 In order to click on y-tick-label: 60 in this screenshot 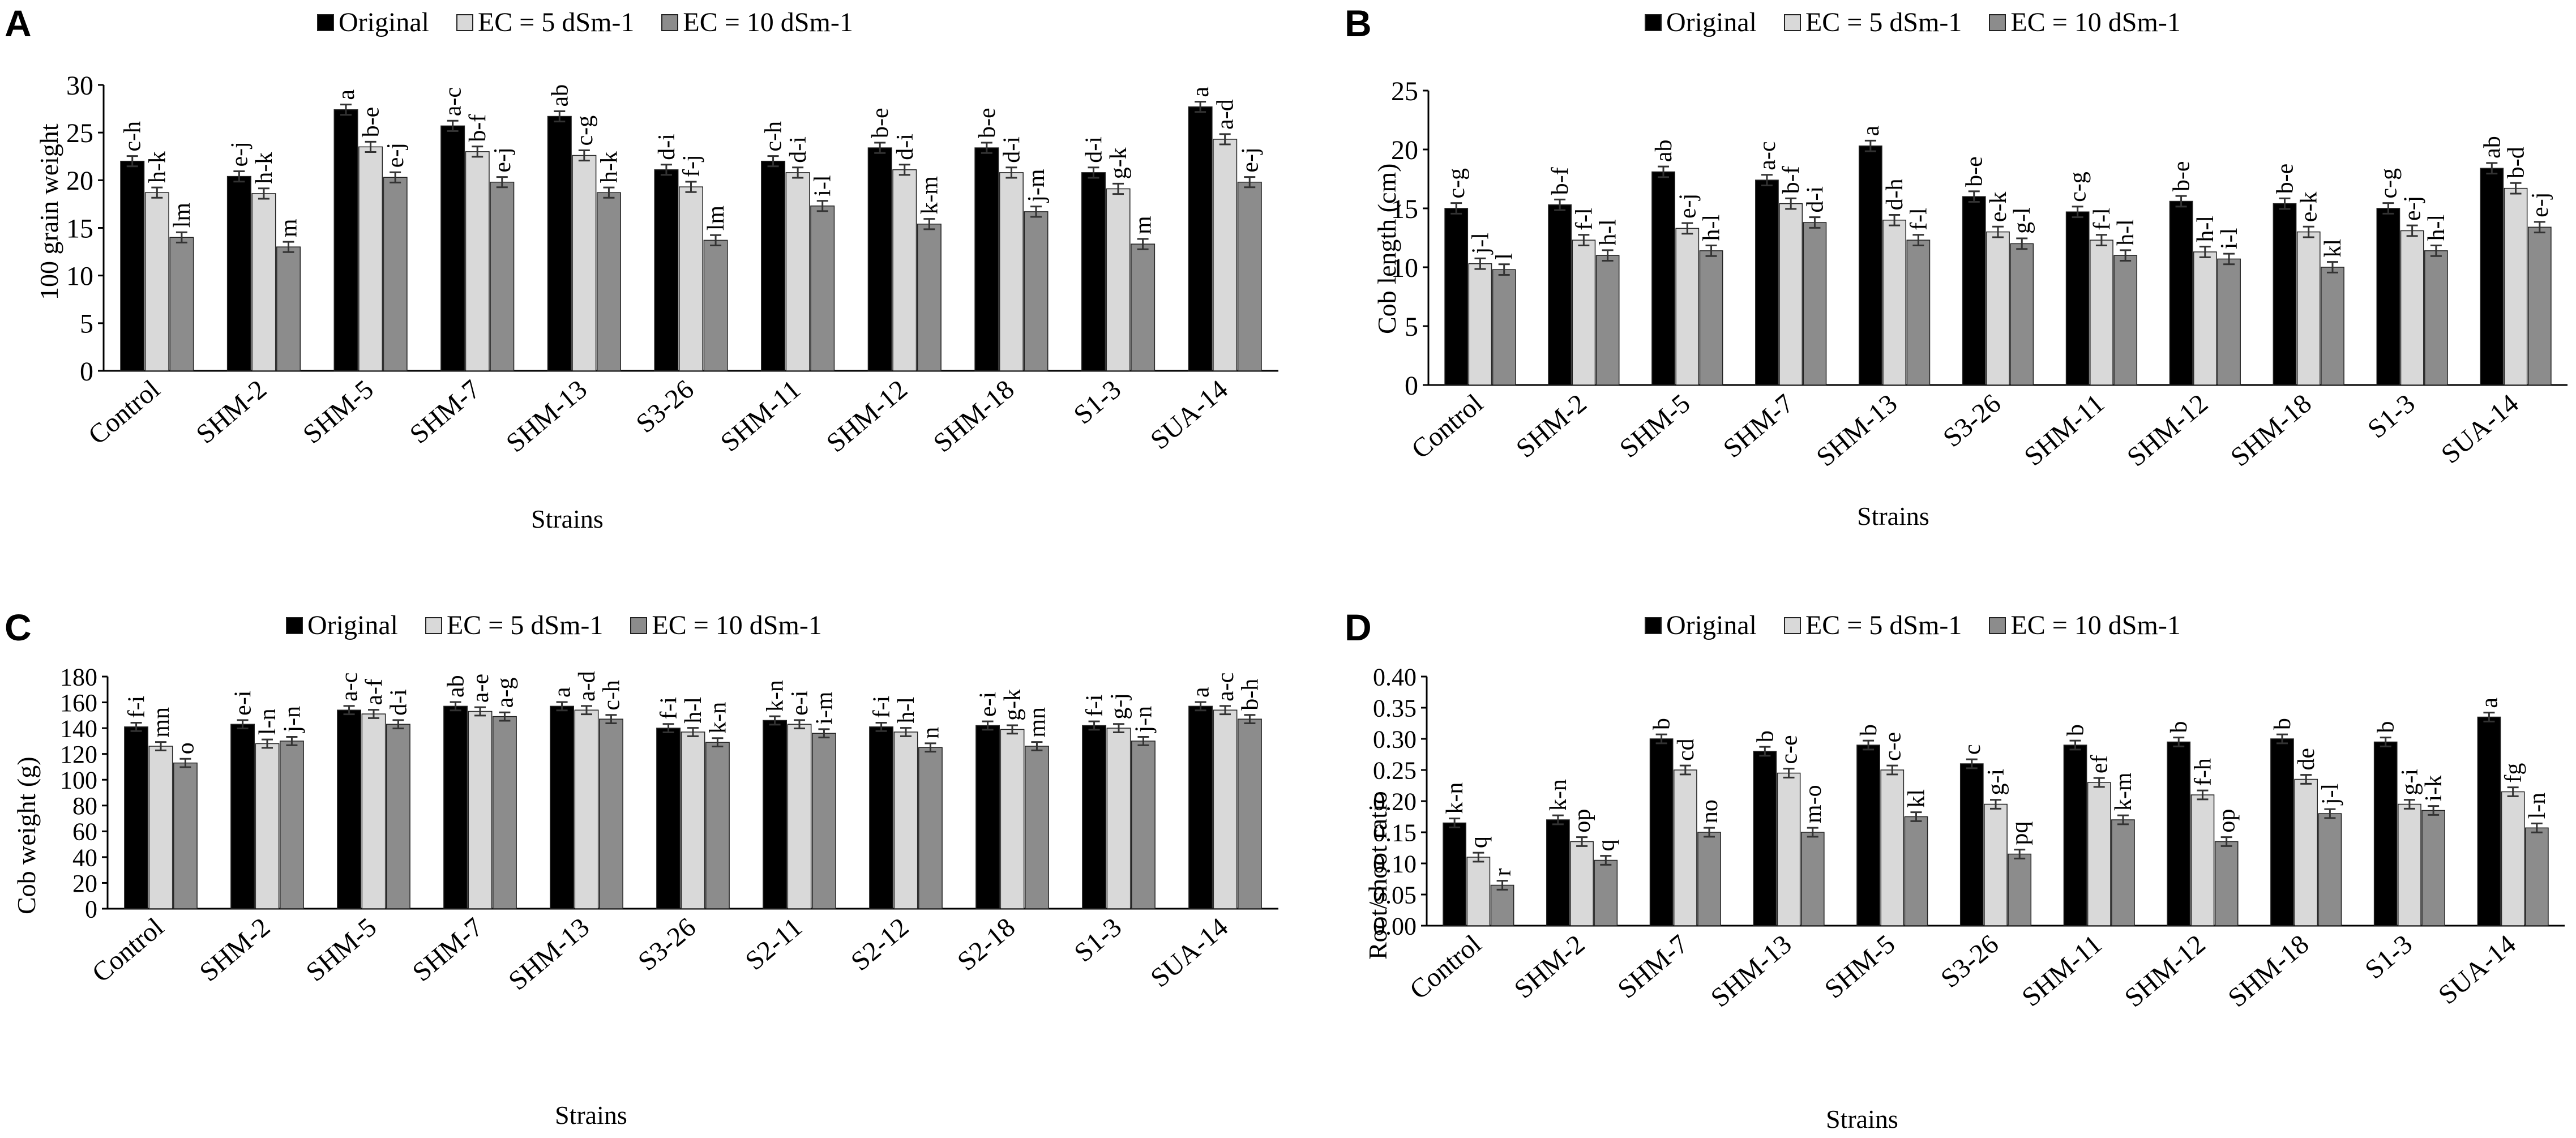, I will do `click(84, 832)`.